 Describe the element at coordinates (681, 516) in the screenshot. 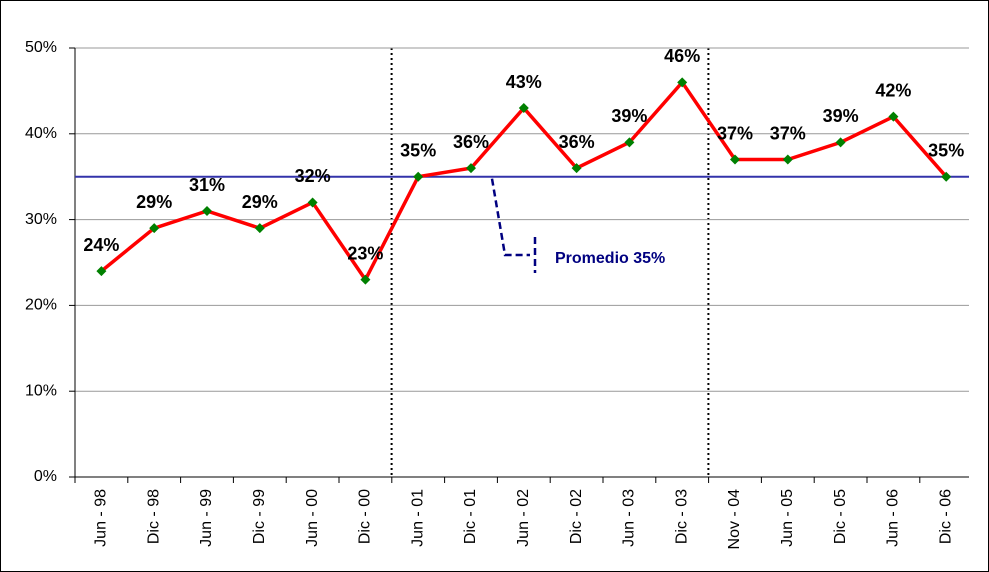

I see `x-tick-label: Dic - 03` at that location.